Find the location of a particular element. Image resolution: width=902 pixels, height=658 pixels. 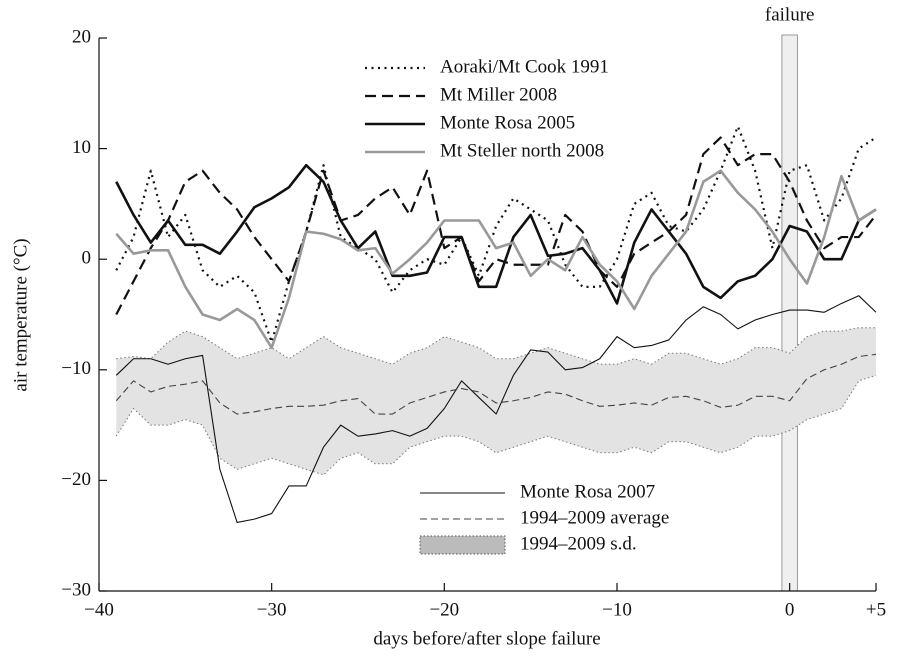

failure-marker is located at coordinates (789, 313).